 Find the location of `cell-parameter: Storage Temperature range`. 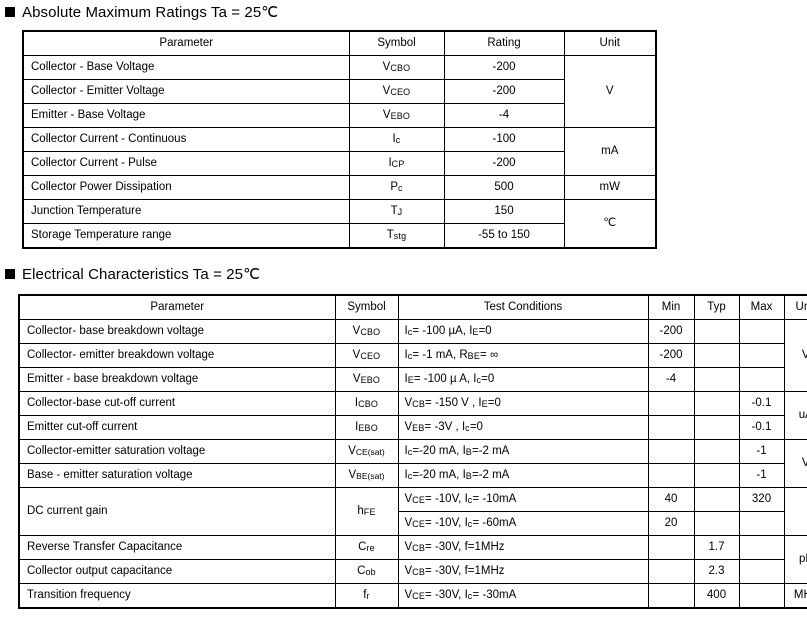

cell-parameter: Storage Temperature range is located at coordinates (186, 236).